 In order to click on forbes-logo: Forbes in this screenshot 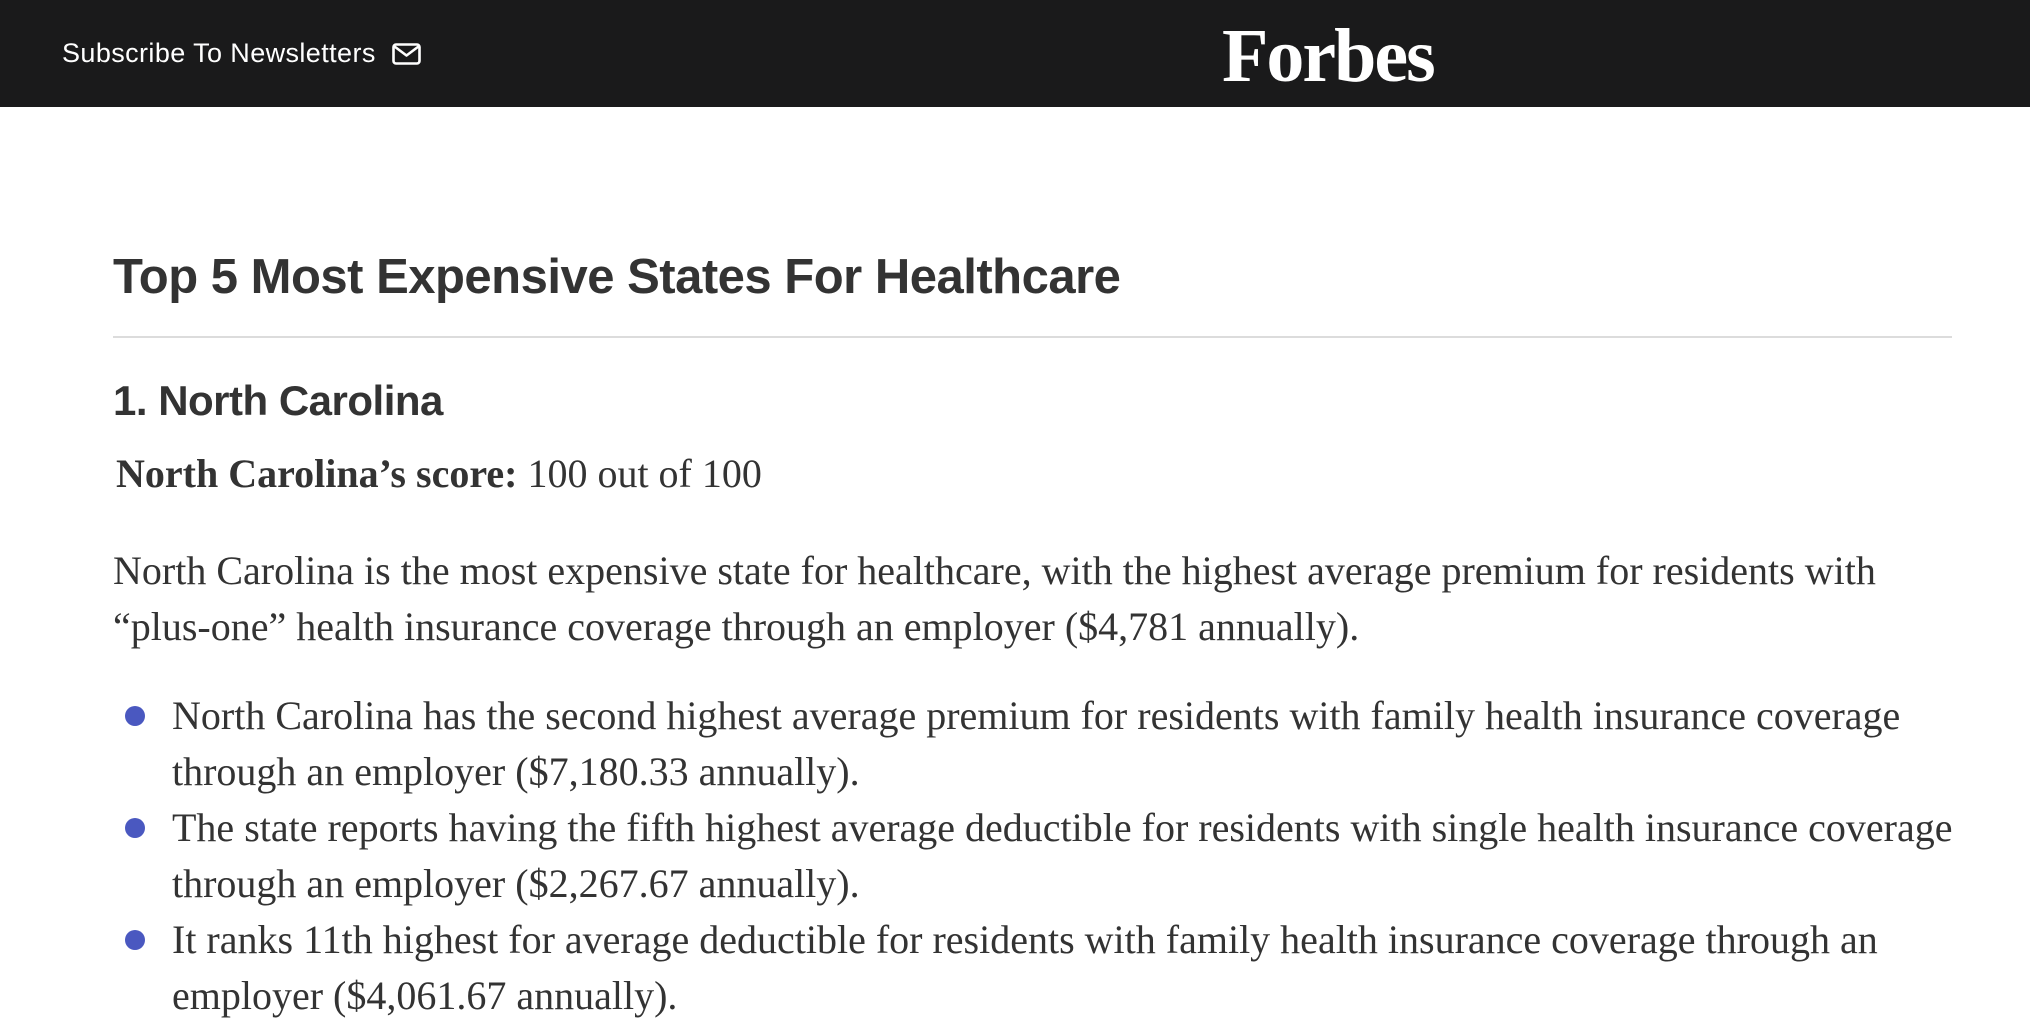, I will do `click(1329, 56)`.